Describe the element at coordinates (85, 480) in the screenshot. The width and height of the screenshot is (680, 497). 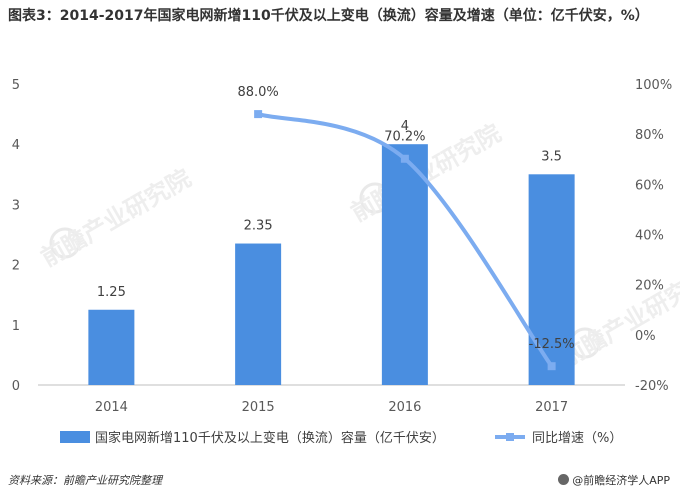
I see `source-note: 资料来源：前瞻产业研究院整理` at that location.